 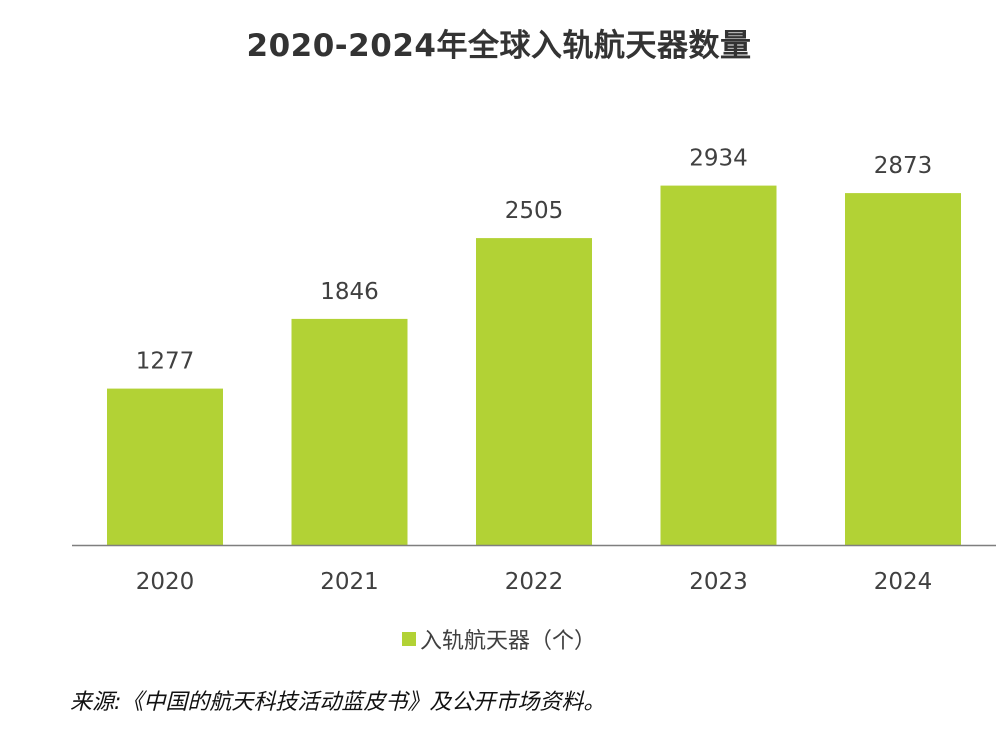 I want to click on chart-title: 2020-2024年全球入轨航天器数量, so click(x=499, y=46).